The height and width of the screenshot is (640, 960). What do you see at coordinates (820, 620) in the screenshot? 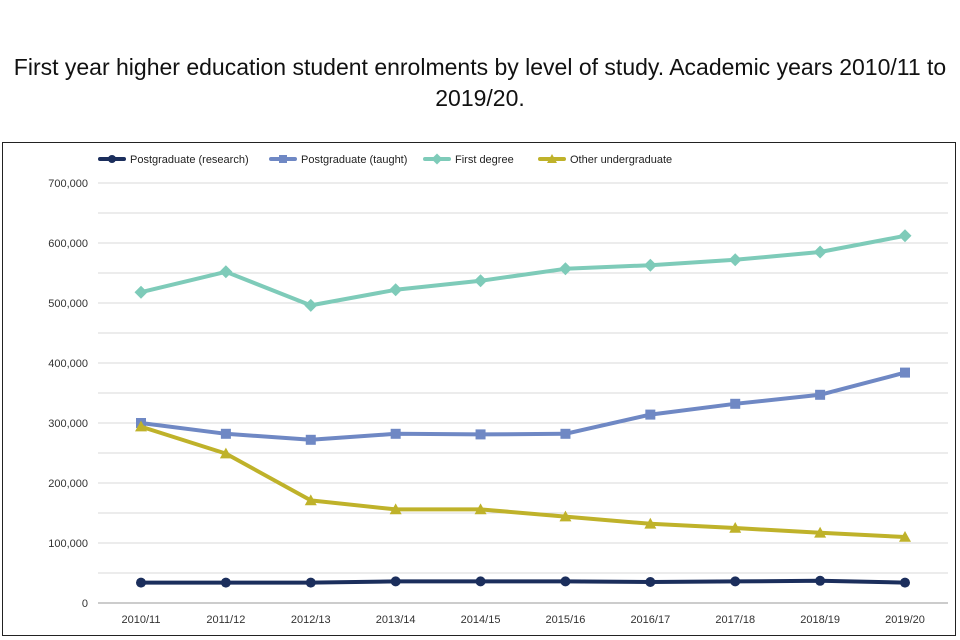
I see `x-tick-label: 2018/19` at bounding box center [820, 620].